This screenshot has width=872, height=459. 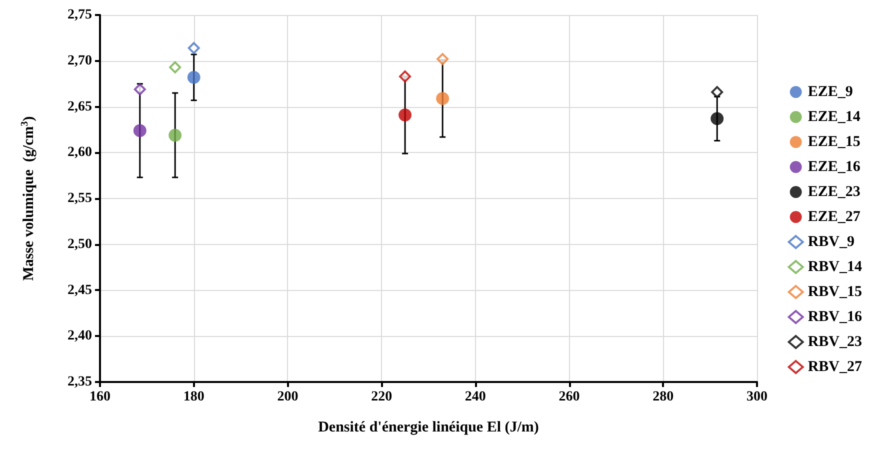 I want to click on x-axis-title: Densité d'énergie linéique El (J/m), so click(x=428, y=428).